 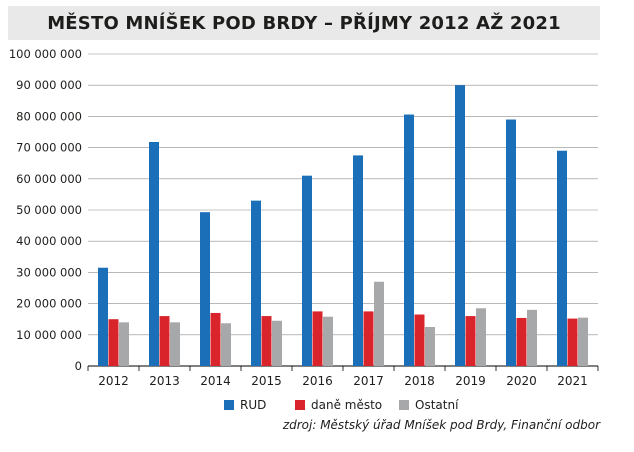 What do you see at coordinates (562, 258) in the screenshot?
I see `bar-2021-RUD` at bounding box center [562, 258].